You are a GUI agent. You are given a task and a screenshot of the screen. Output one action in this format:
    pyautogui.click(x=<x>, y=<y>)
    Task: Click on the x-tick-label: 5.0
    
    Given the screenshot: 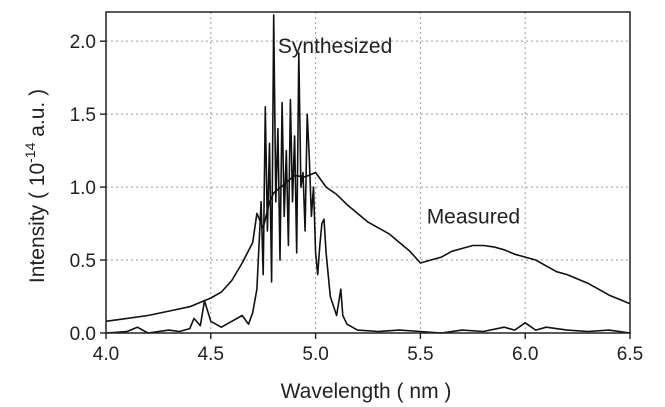 What is the action you would take?
    pyautogui.click(x=315, y=354)
    